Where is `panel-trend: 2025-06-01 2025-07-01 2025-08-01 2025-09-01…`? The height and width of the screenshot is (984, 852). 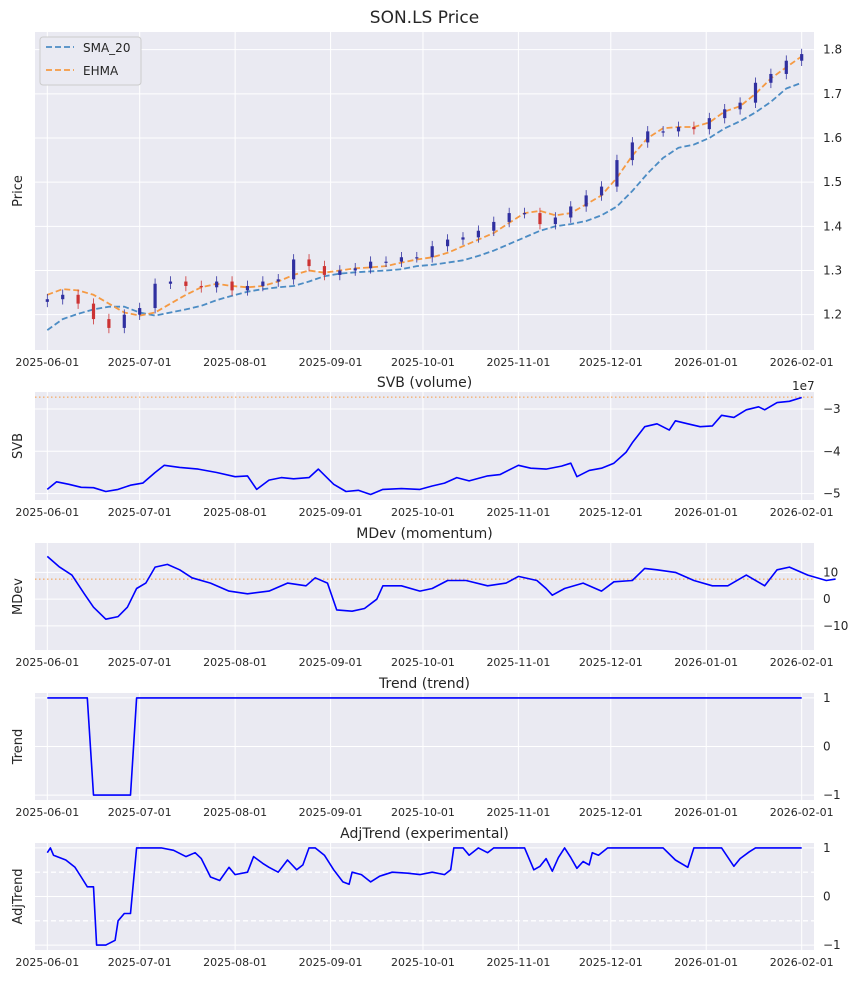 panel-trend: 2025-06-01 2025-07-01 2025-08-01 2025-09-01… is located at coordinates (426, 747).